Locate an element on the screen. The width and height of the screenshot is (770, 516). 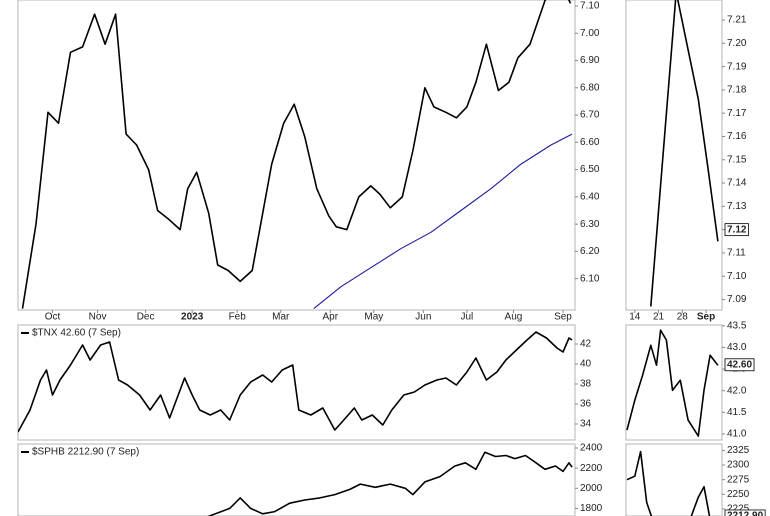
y-tick-label: 6.70 is located at coordinates (590, 115).